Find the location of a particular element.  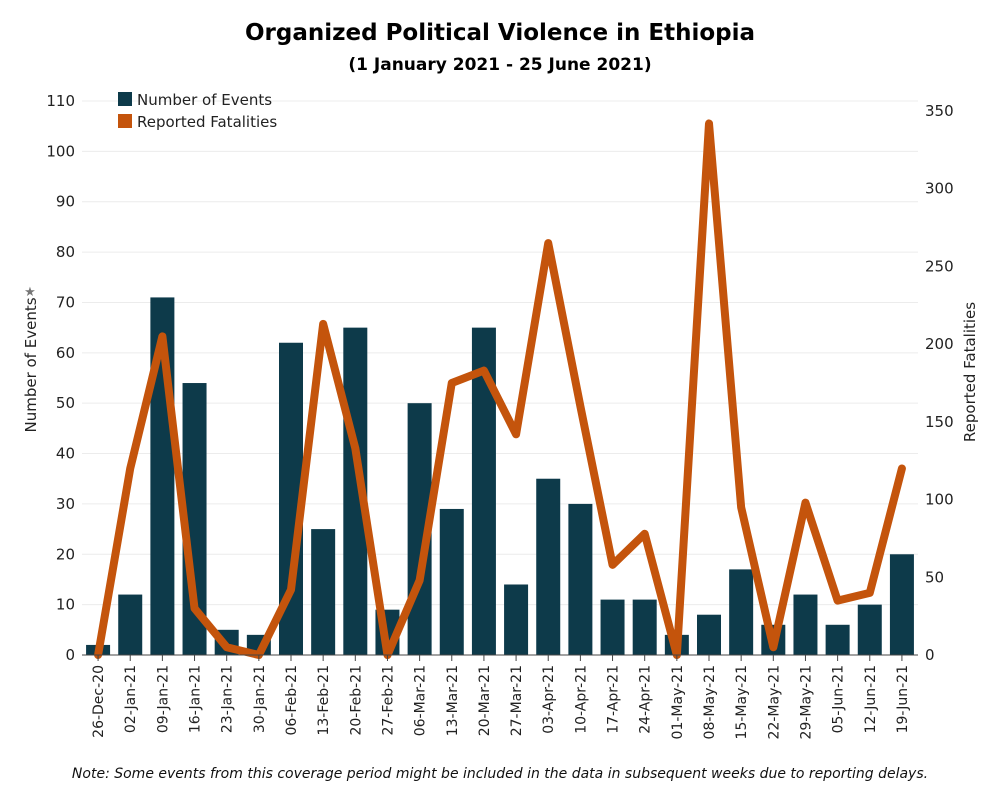

y-tick-label: 40 is located at coordinates (65, 454).